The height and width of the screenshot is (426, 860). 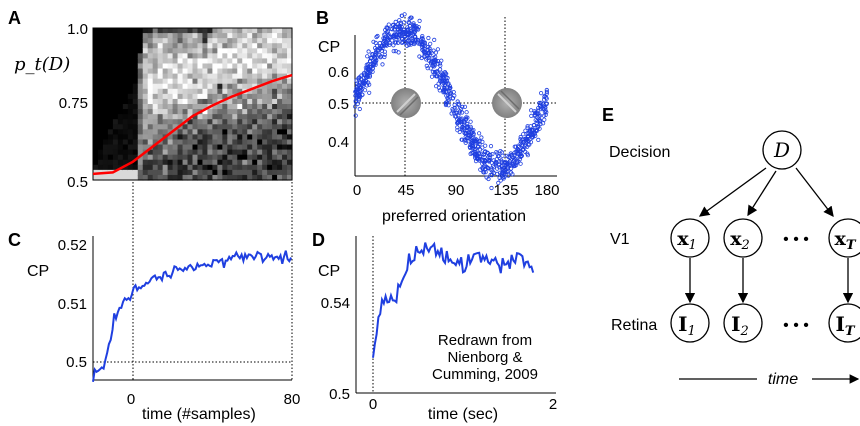 What do you see at coordinates (814, 192) in the screenshot?
I see `edge-d-to-xt` at bounding box center [814, 192].